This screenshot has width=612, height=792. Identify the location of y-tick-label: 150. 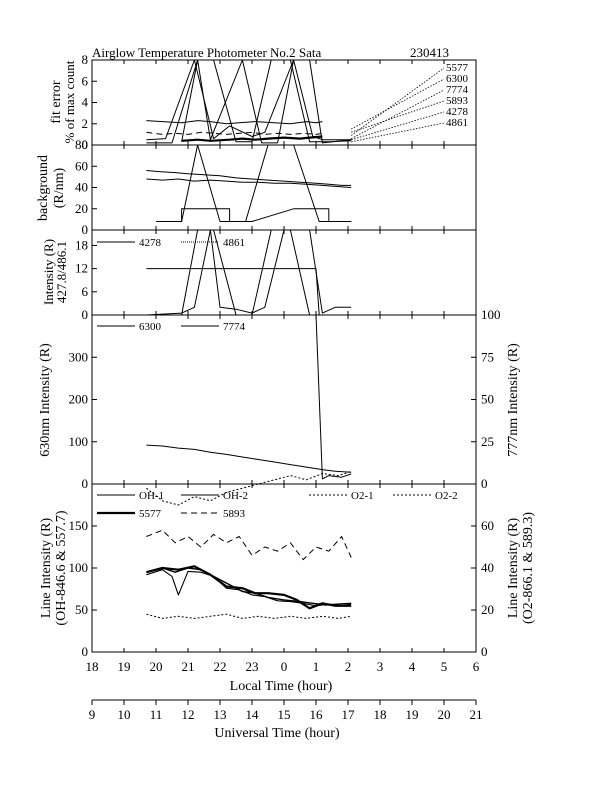
(79, 525).